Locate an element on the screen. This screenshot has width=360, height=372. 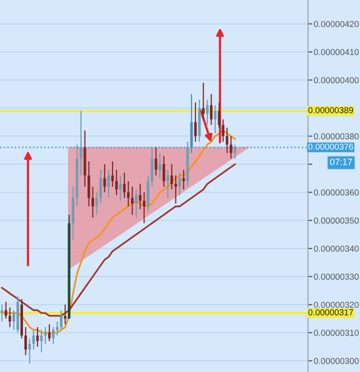
y-tick-label: 0.00000400 is located at coordinates (336, 80).